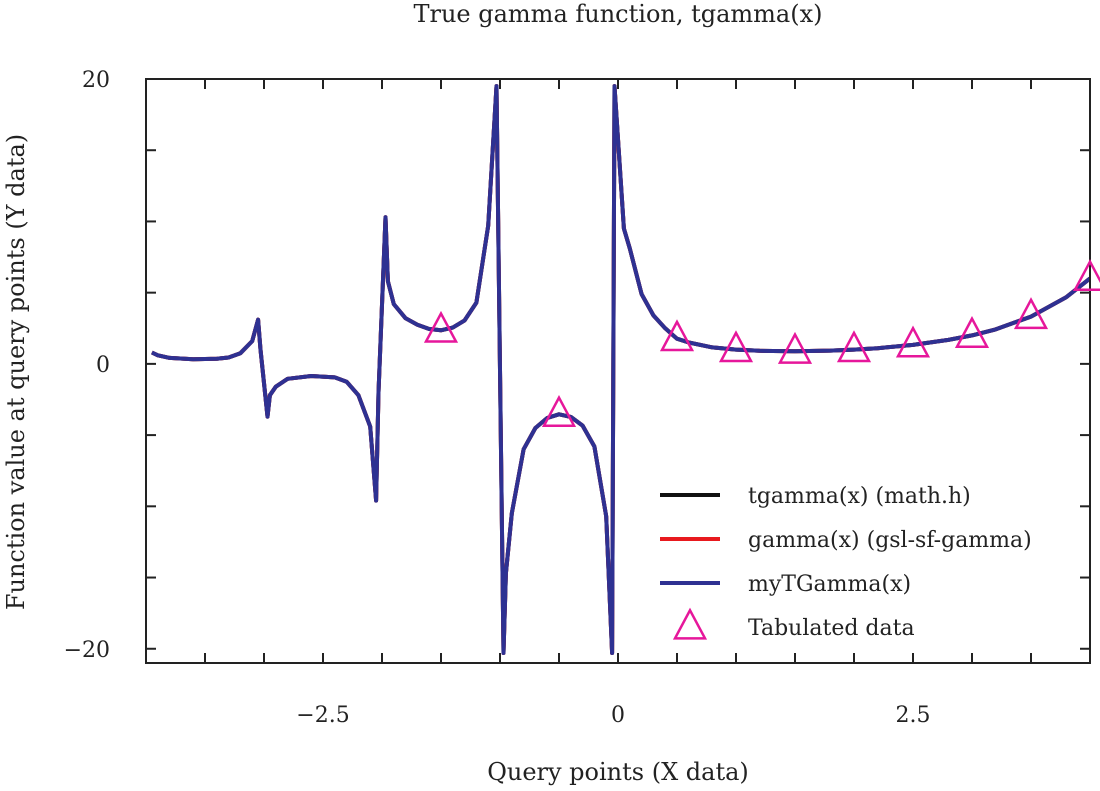  Describe the element at coordinates (617, 14) in the screenshot. I see `chart-title: True gamma function, tgamma(x)` at that location.